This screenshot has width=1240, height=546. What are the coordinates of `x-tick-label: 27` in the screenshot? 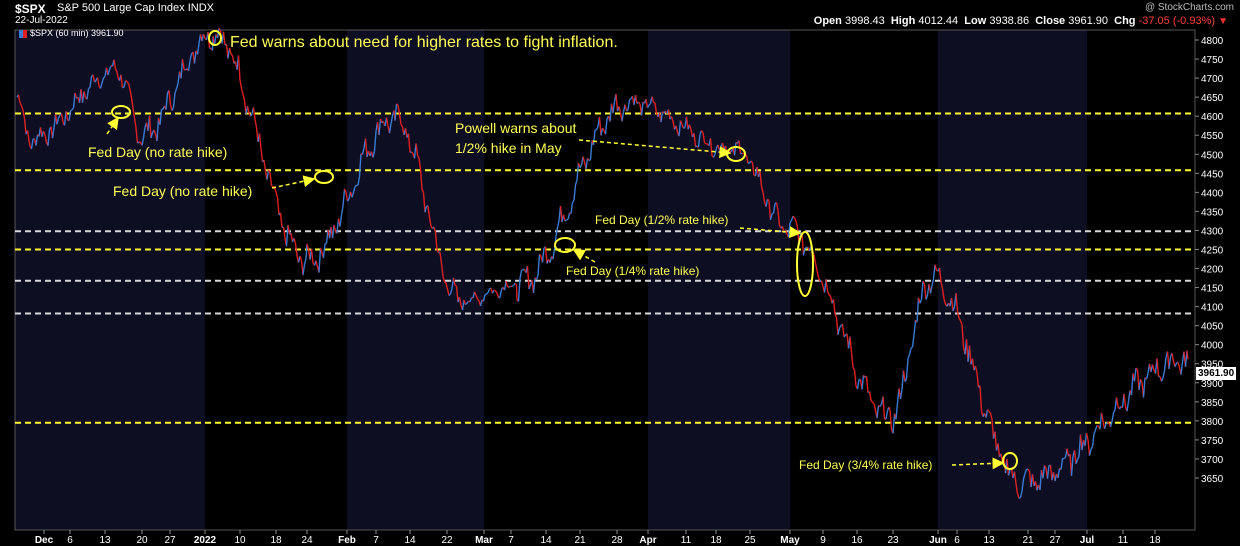 It's located at (170, 540).